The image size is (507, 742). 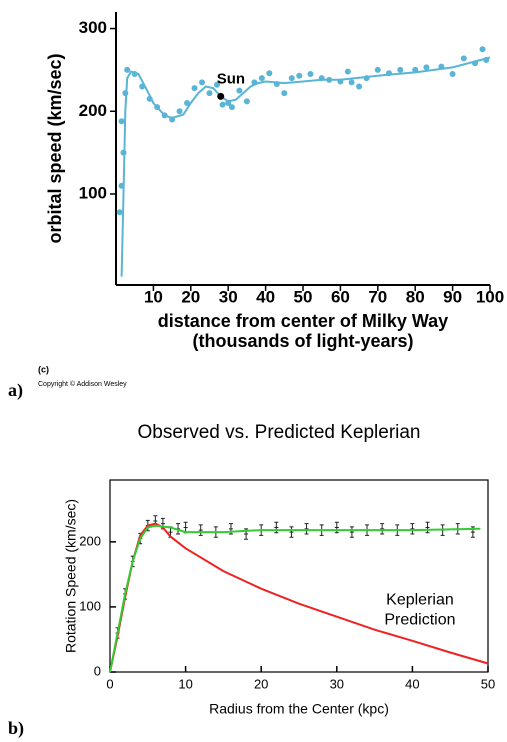 What do you see at coordinates (295, 598) in the screenshot?
I see `line` at bounding box center [295, 598].